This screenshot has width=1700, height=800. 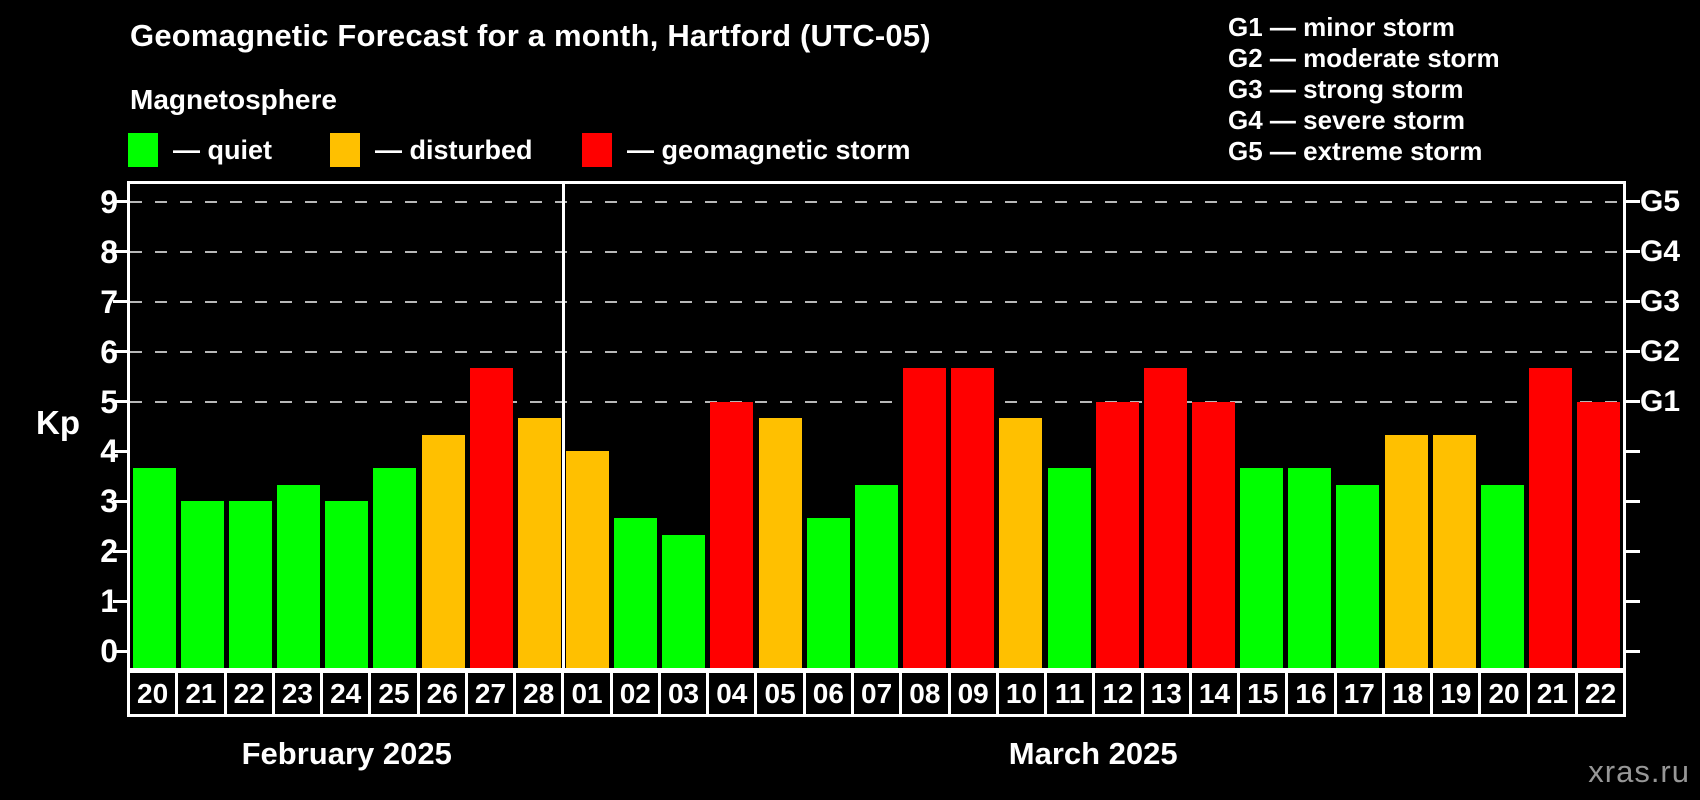 I want to click on g4-legend-line: G4 — severe storm, so click(x=1347, y=120).